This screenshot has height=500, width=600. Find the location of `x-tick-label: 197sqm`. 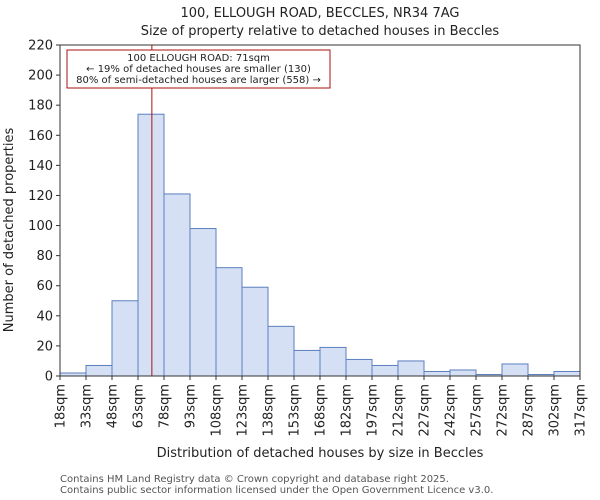

x-tick-label: 197sqm is located at coordinates (373, 410).